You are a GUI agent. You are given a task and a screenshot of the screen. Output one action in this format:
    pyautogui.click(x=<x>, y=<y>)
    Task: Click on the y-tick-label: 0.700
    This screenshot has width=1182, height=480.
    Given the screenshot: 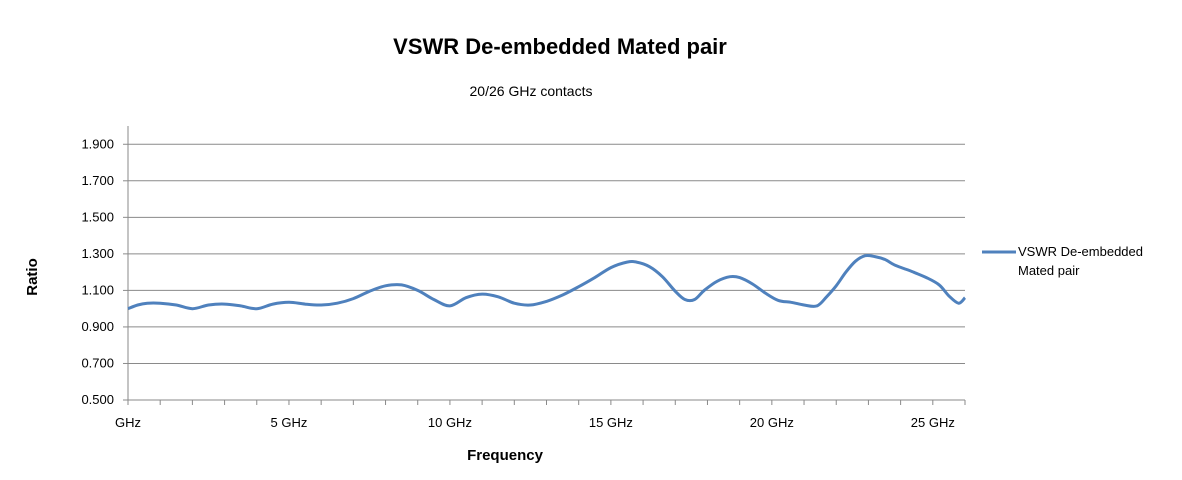 What is the action you would take?
    pyautogui.click(x=97, y=362)
    